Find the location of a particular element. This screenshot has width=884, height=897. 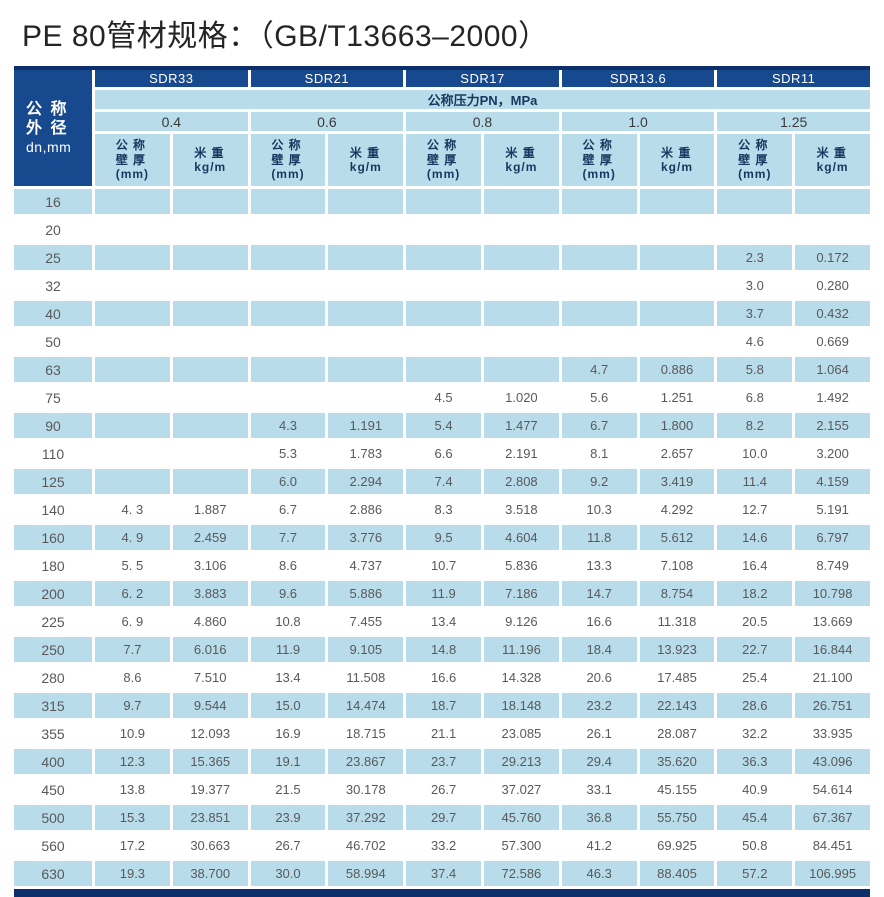

value-cell: 45.760 is located at coordinates (521, 817).